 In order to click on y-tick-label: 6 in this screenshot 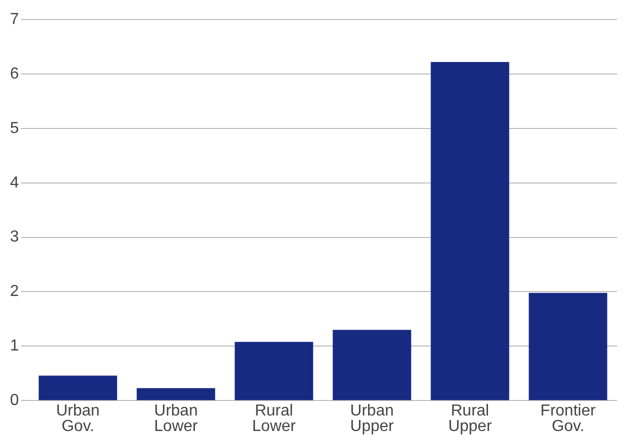, I will do `click(14, 73)`.